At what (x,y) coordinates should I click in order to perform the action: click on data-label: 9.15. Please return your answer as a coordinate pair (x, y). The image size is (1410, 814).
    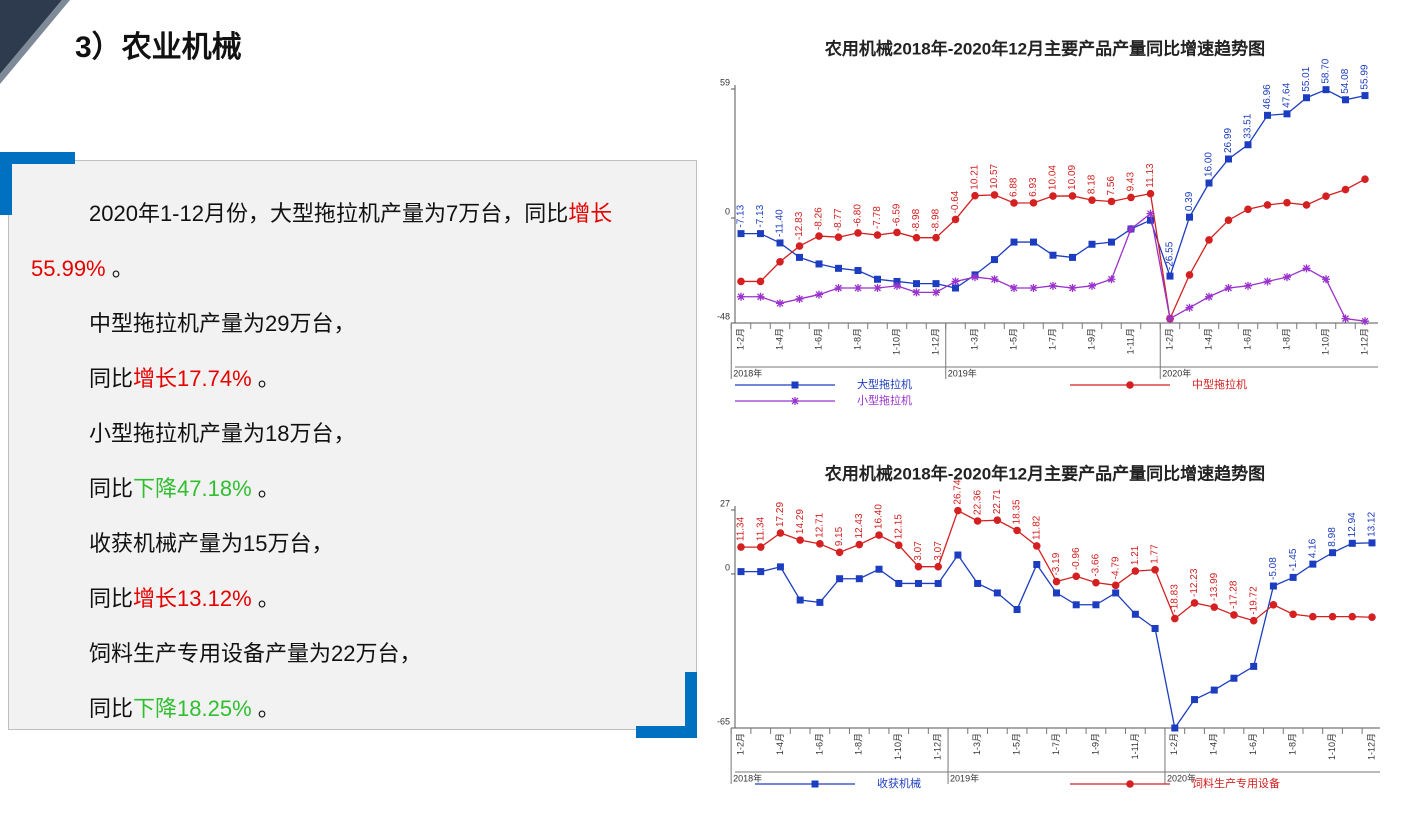
    Looking at the image, I should click on (839, 536).